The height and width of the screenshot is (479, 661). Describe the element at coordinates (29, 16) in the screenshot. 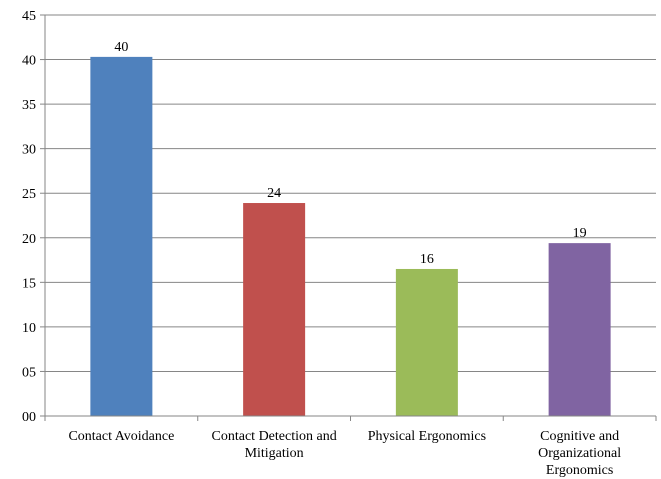

I see `y-tick-label: 45` at that location.